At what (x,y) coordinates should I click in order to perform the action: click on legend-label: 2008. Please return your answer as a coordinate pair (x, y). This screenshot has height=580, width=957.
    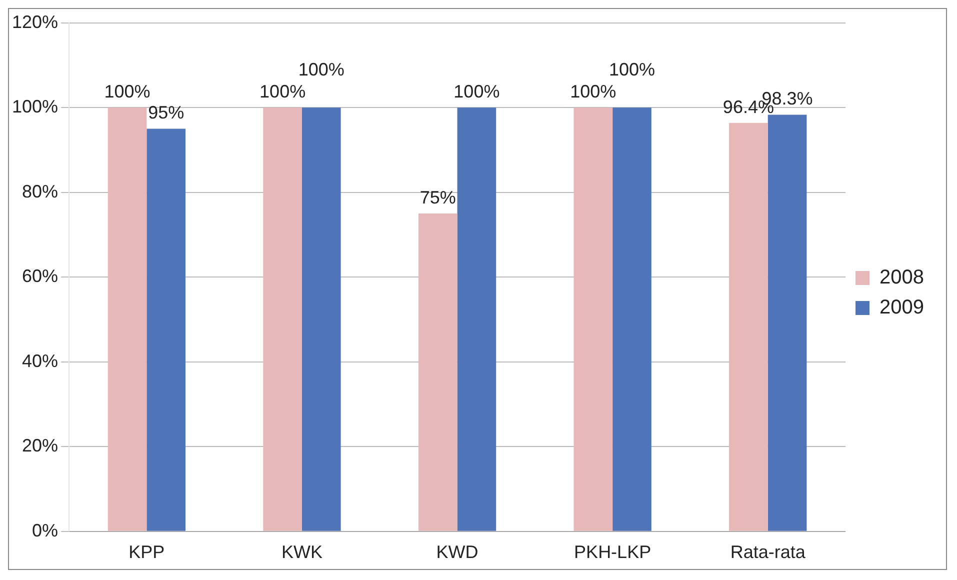
    Looking at the image, I should click on (902, 277).